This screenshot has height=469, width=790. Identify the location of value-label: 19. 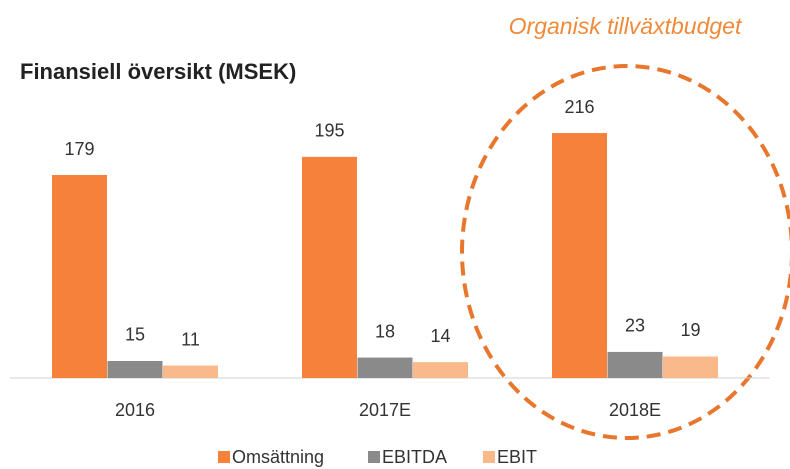
(690, 330).